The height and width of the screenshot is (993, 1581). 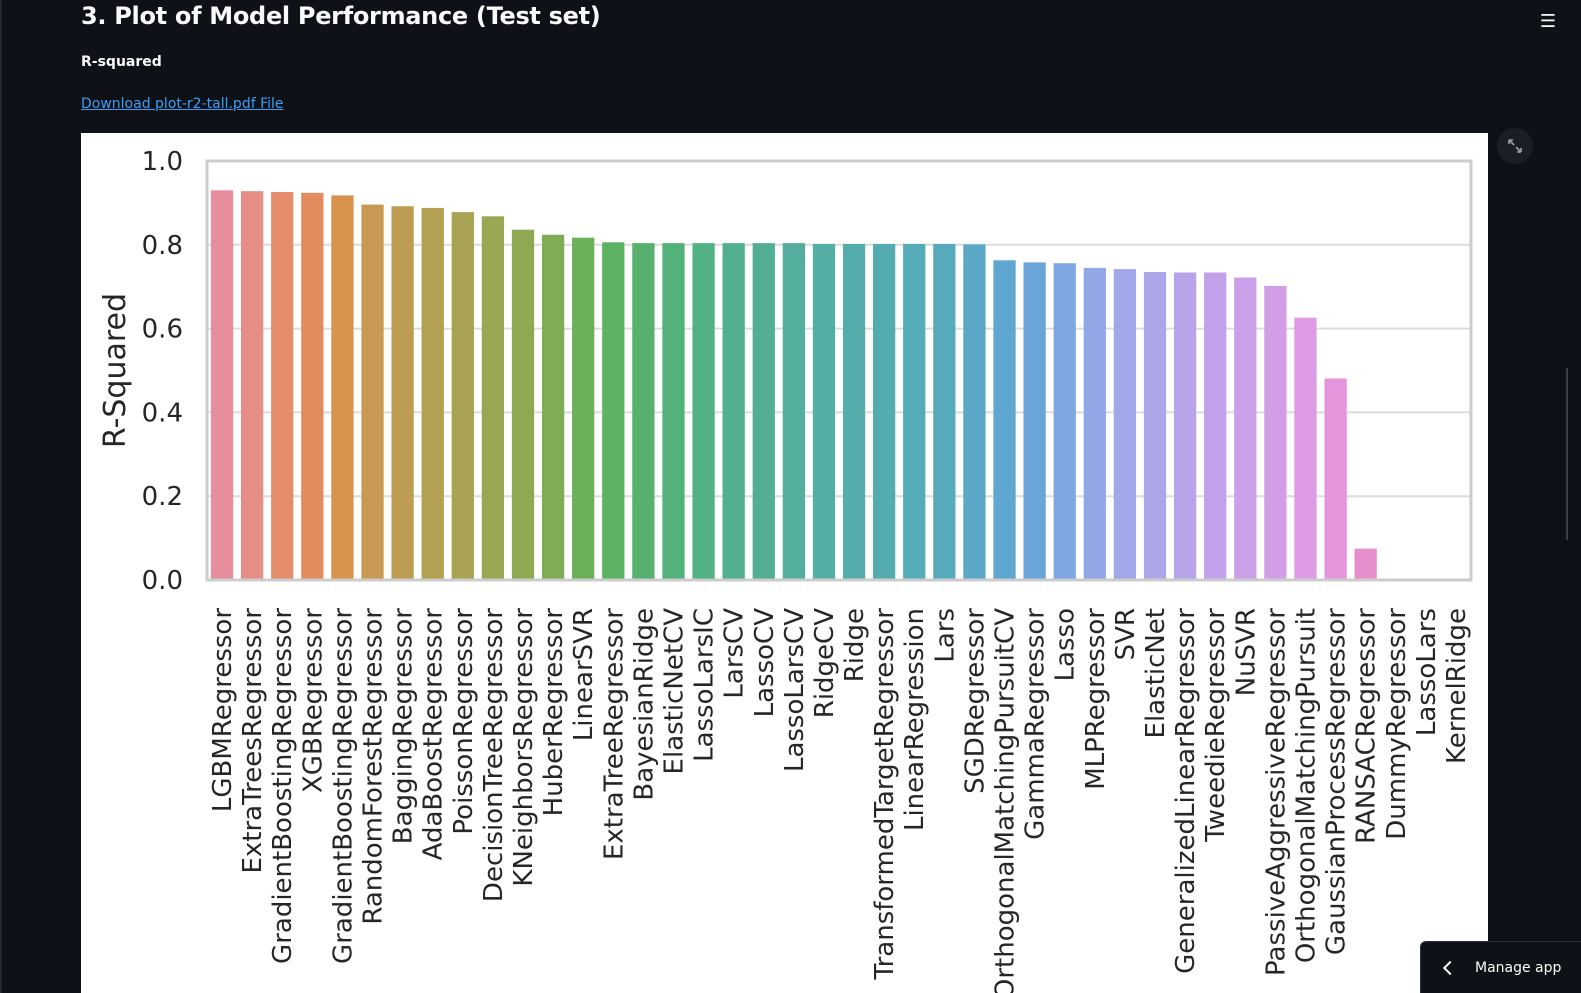 I want to click on x-tick-label: ExtraTreeRegressor, so click(x=614, y=734).